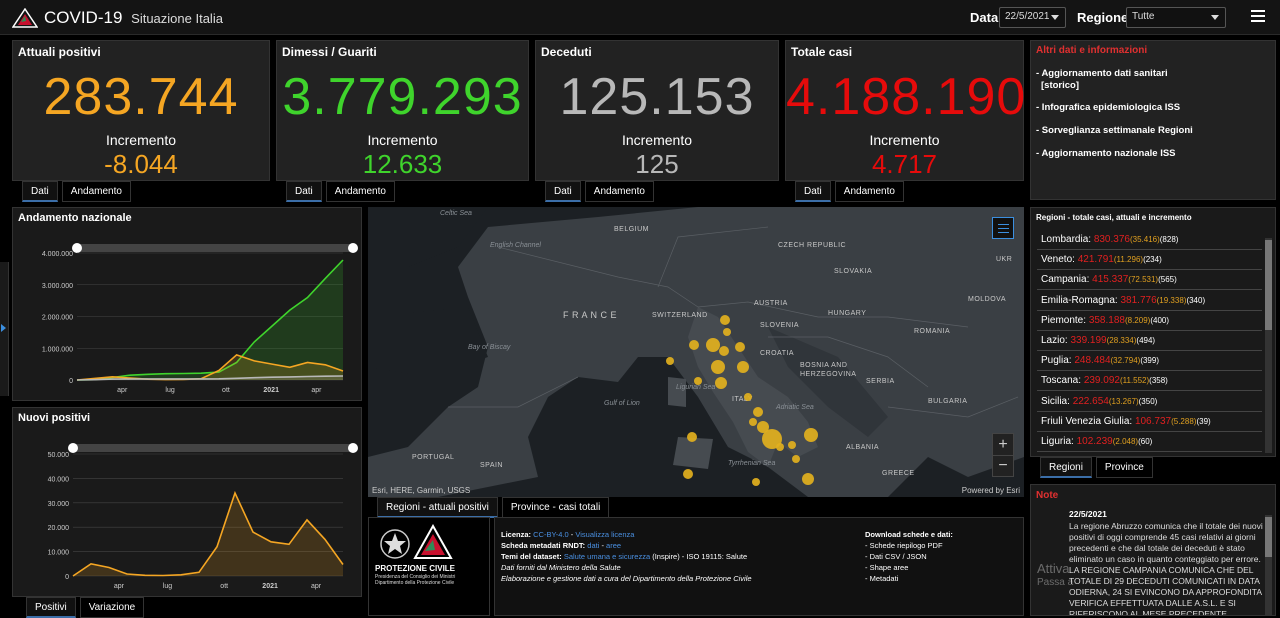 Image resolution: width=1280 pixels, height=618 pixels. What do you see at coordinates (210, 320) in the screenshot?
I see `series-line` at bounding box center [210, 320].